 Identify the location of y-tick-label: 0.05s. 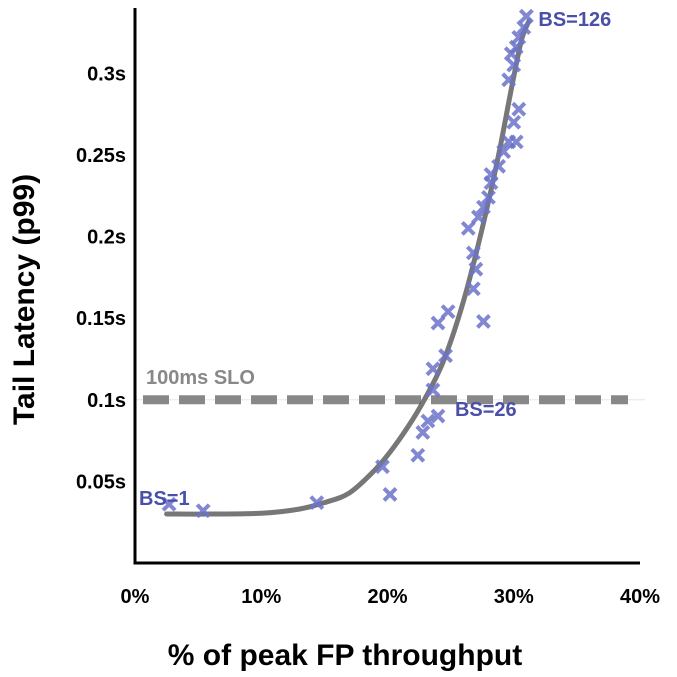
(101, 482).